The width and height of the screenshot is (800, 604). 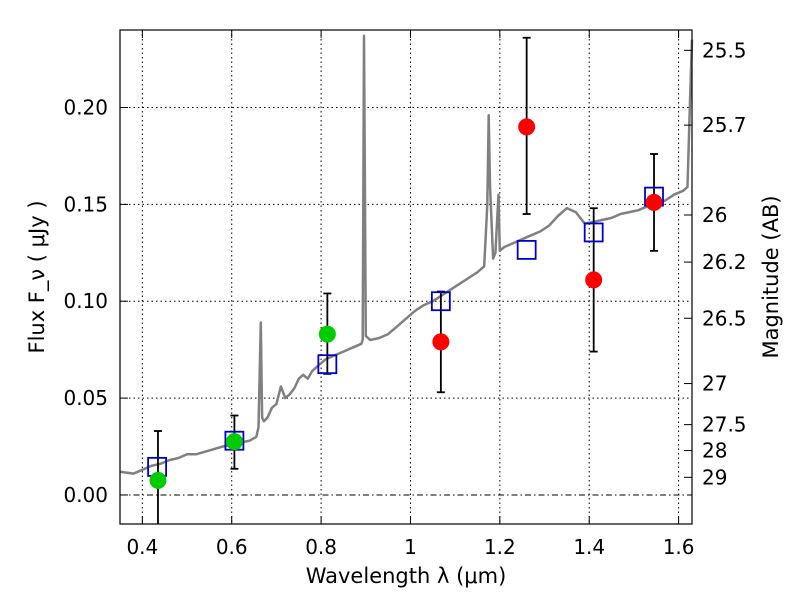 What do you see at coordinates (37, 276) in the screenshot?
I see `y-axis-label: Flux F_ν ( μJy )` at bounding box center [37, 276].